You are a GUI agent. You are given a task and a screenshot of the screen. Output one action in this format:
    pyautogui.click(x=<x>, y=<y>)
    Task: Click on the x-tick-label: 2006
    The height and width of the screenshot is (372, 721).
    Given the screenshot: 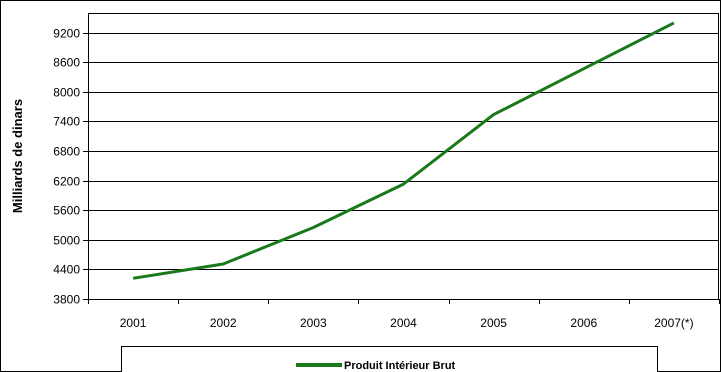 What is the action you would take?
    pyautogui.click(x=583, y=323)
    